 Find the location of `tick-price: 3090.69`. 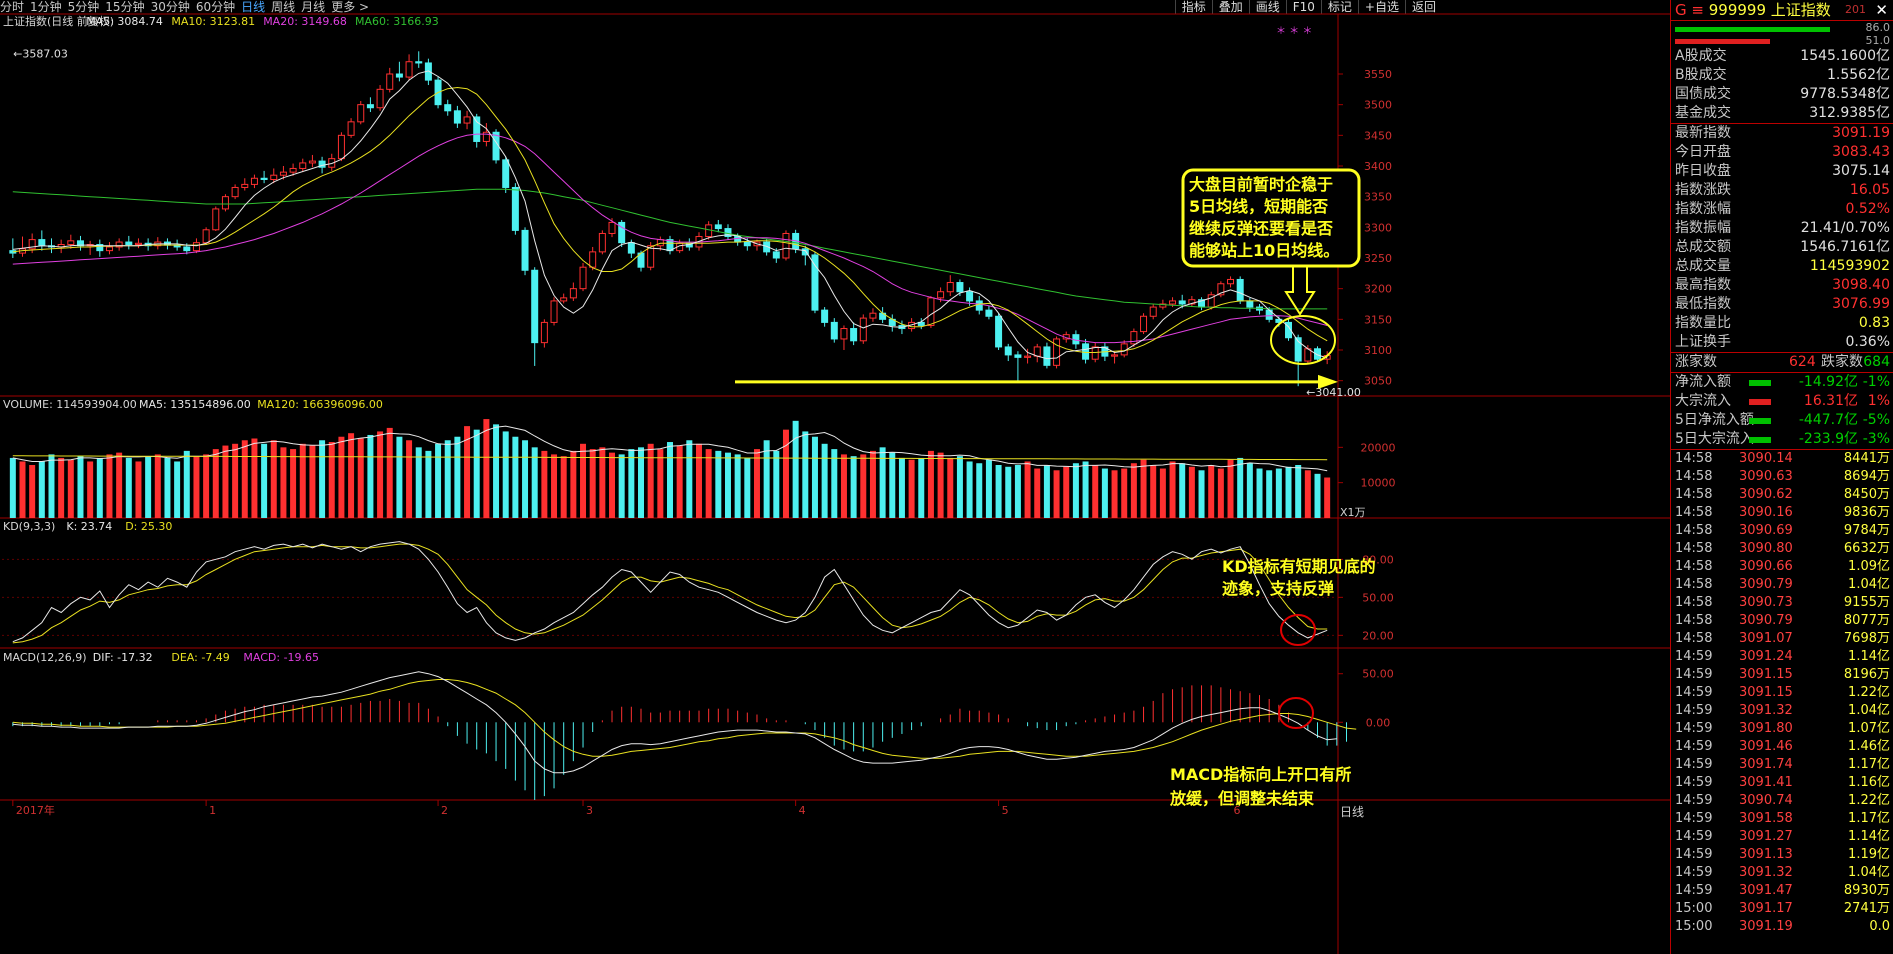

tick-price: 3090.69 is located at coordinates (1766, 530).